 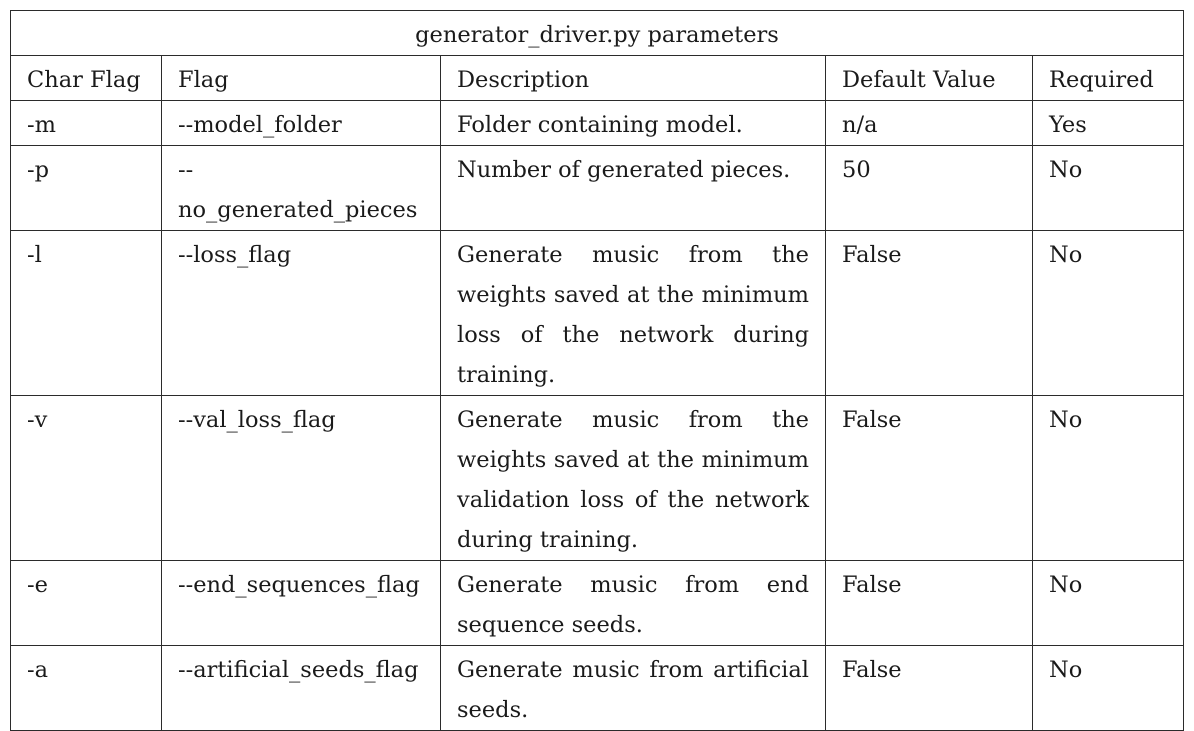 I want to click on cell-char-flag: -l, so click(x=86, y=313).